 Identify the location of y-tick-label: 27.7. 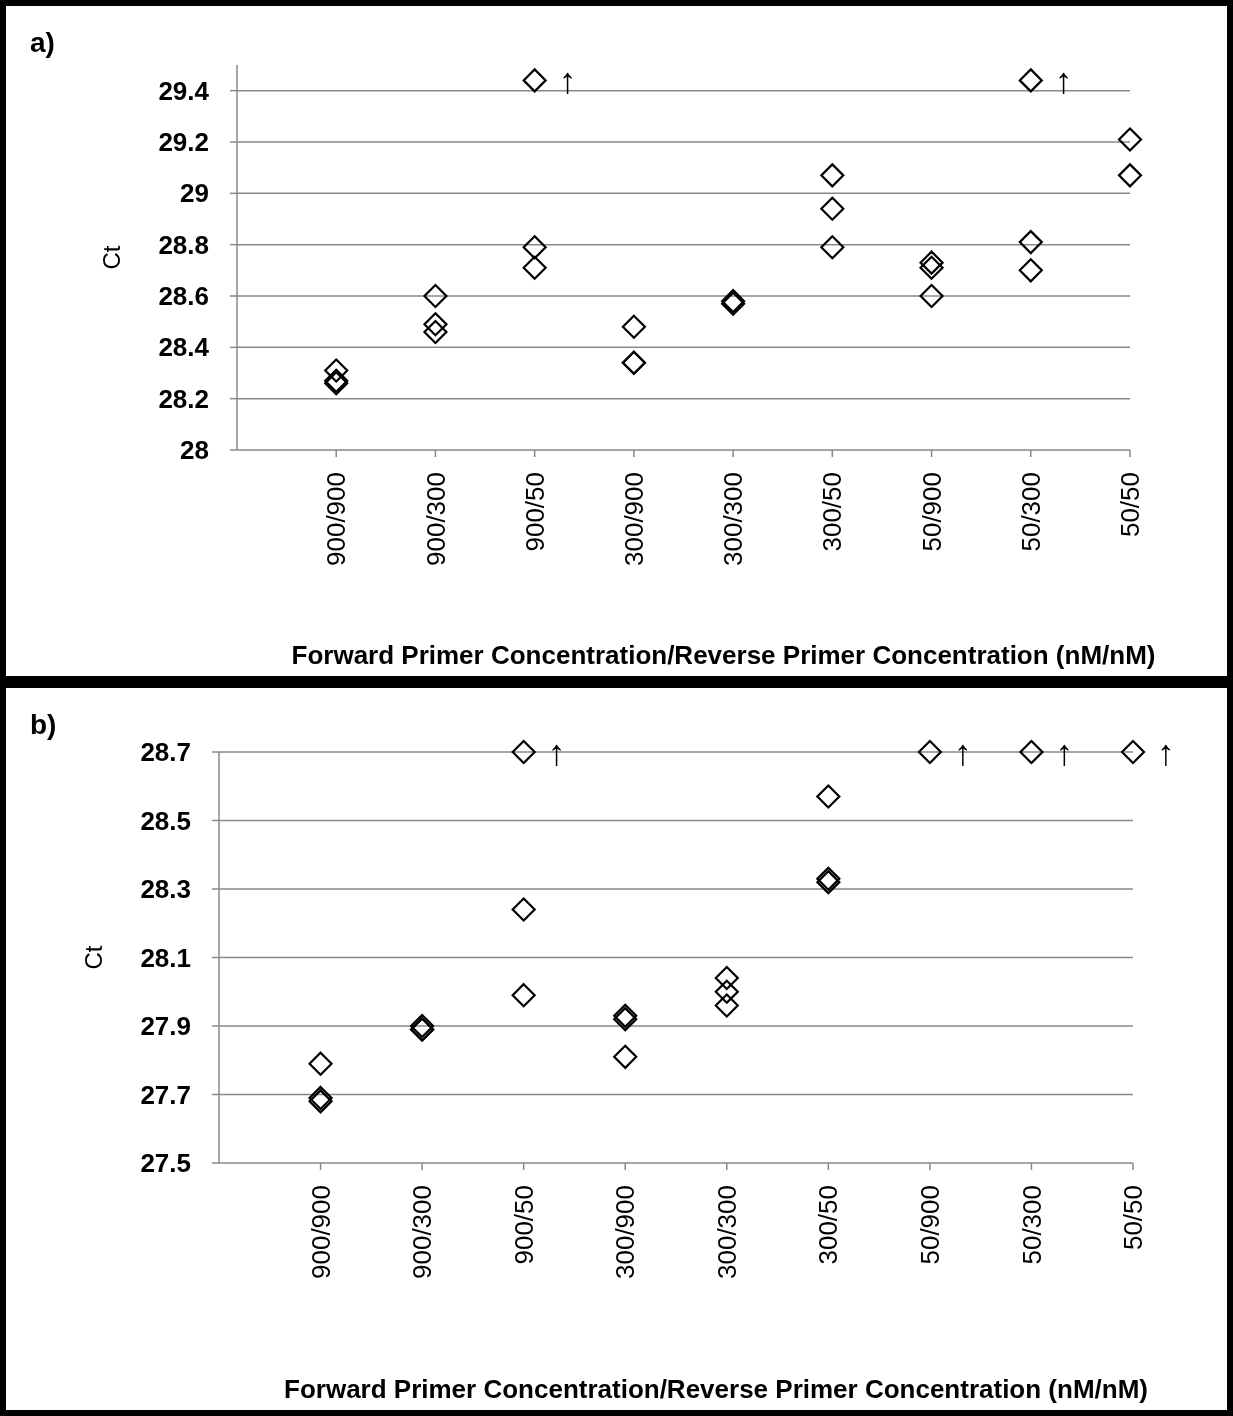
(165, 1094).